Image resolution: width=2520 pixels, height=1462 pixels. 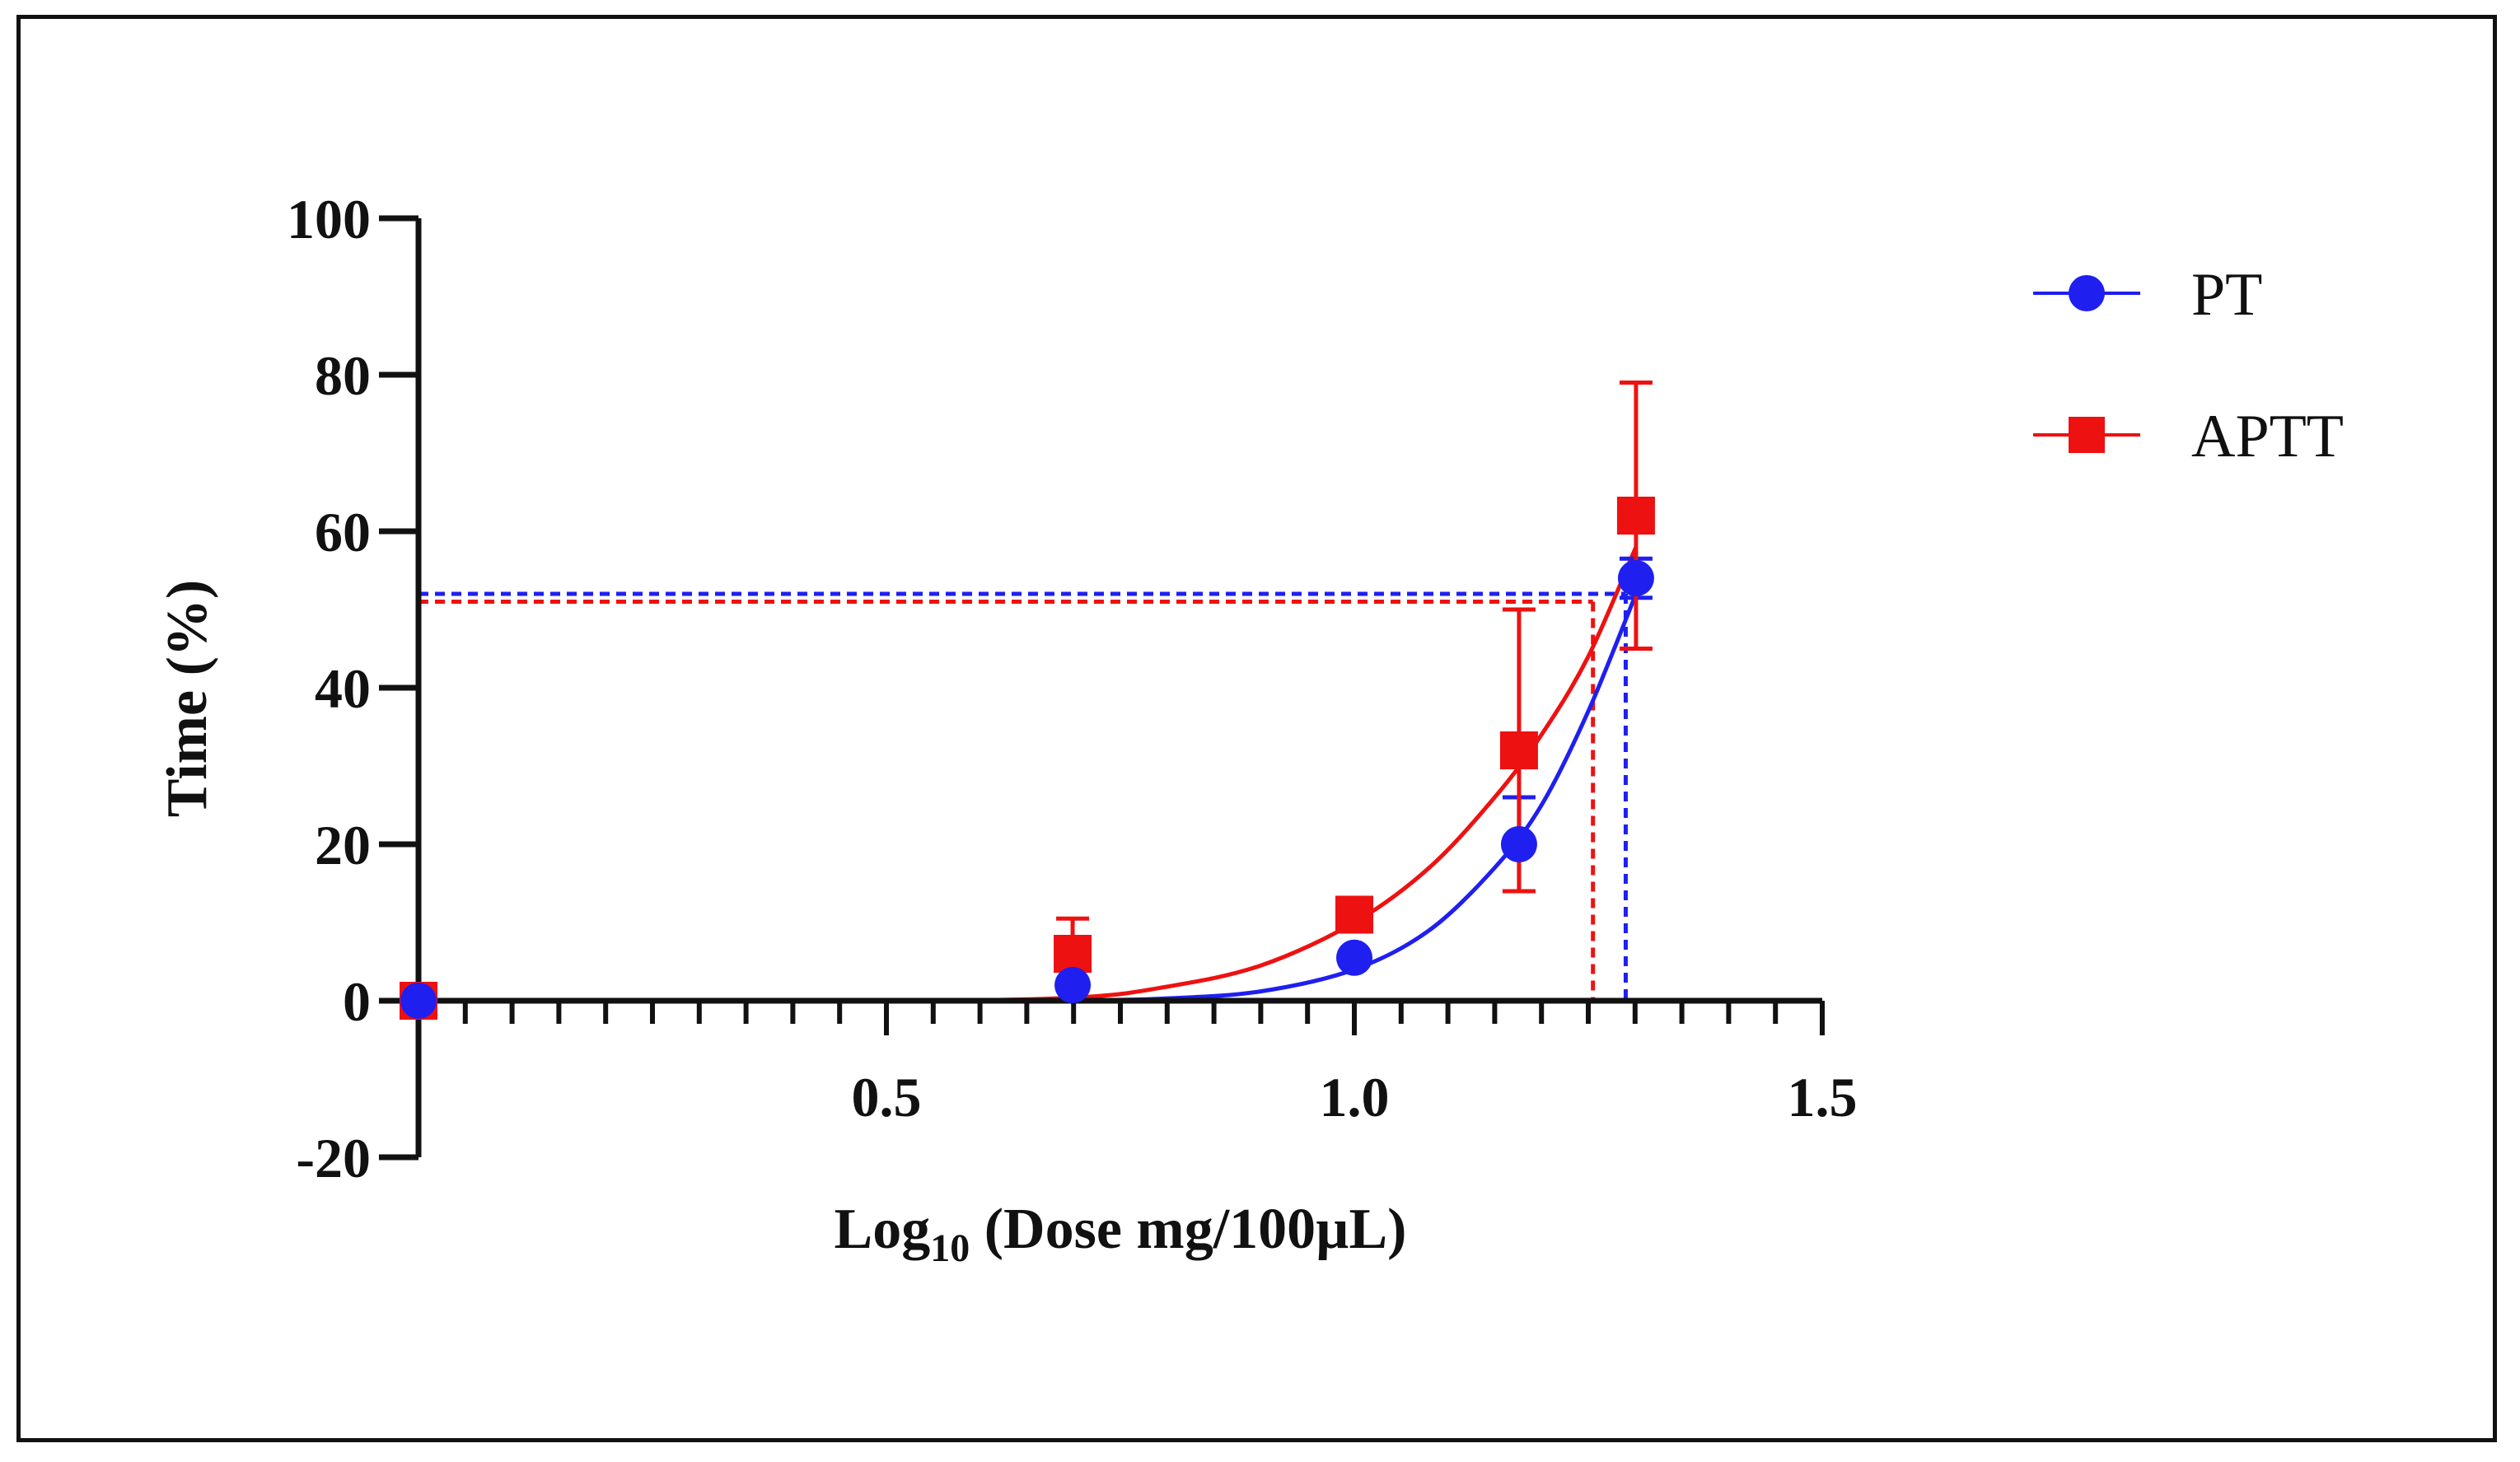 I want to click on x-axis-title-main: Log, so click(x=883, y=1229).